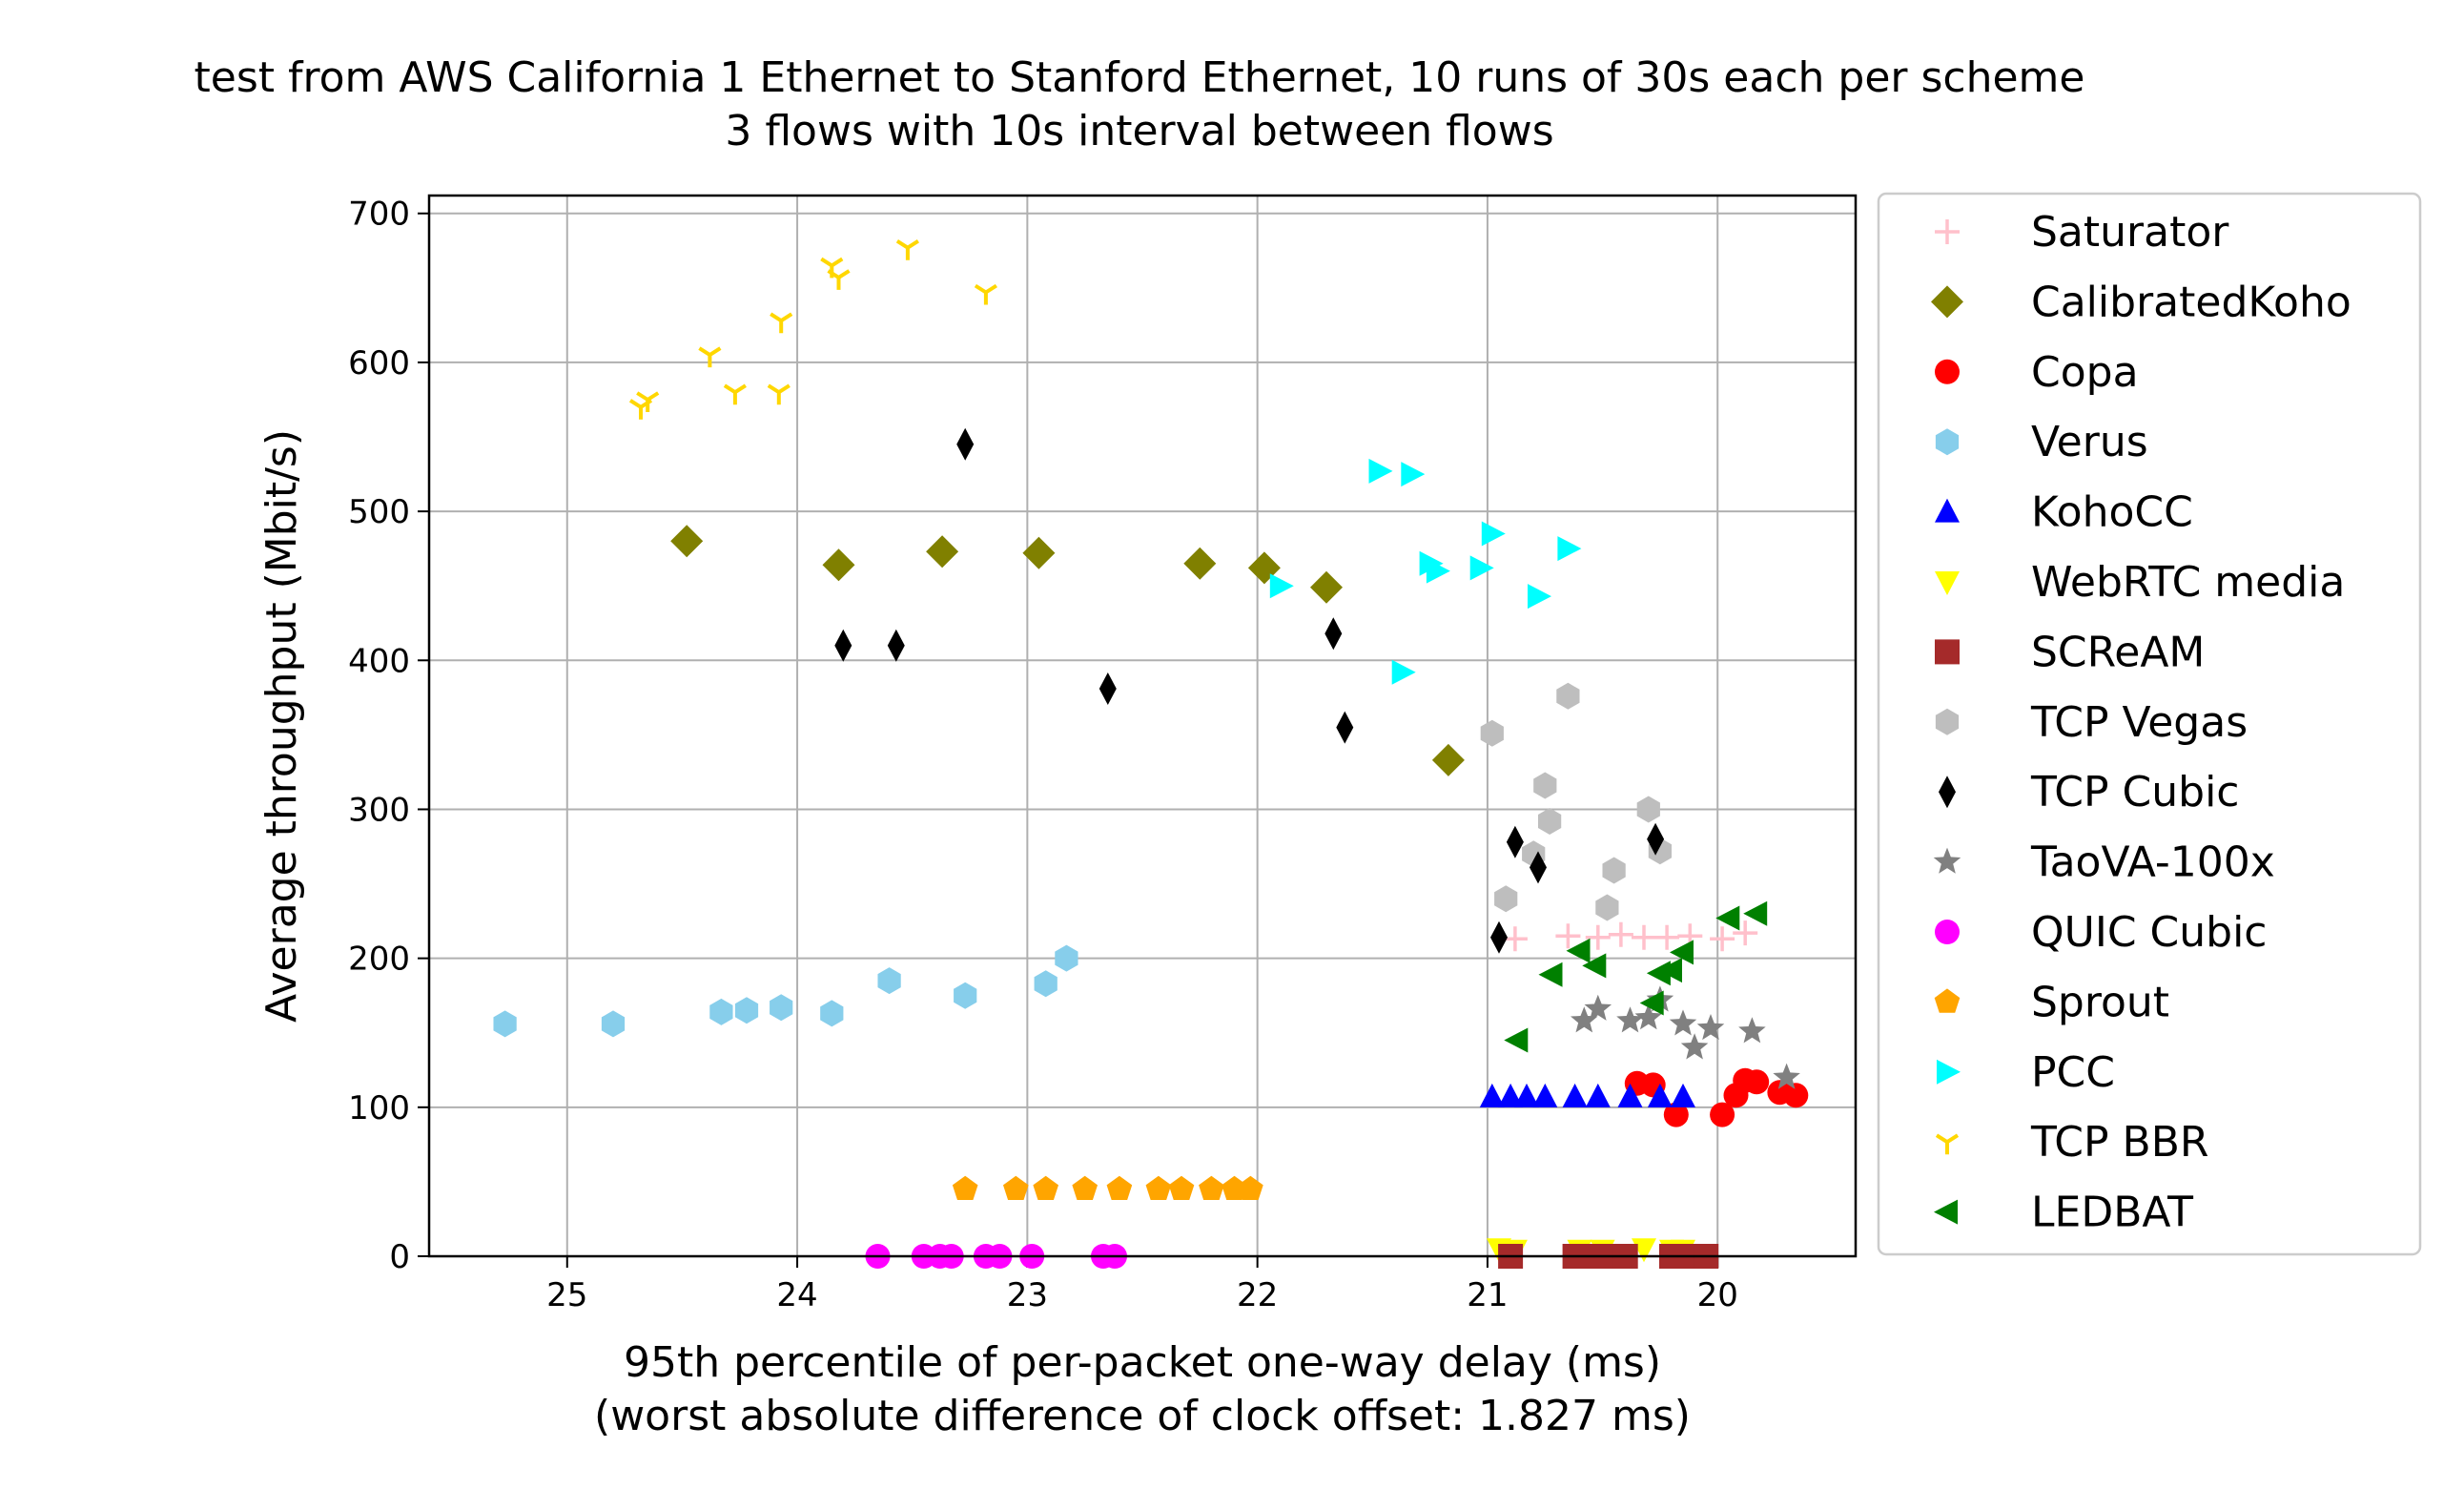 The image size is (2464, 1489). What do you see at coordinates (2101, 932) in the screenshot?
I see `legend-item-quic-cubic: QUIC Cubic` at bounding box center [2101, 932].